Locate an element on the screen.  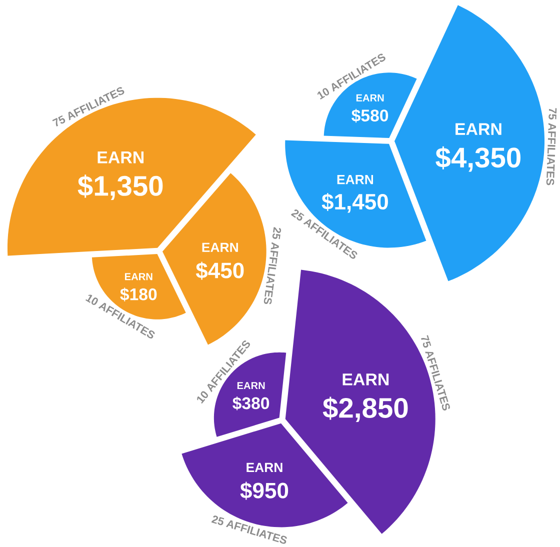
data-label: $1,450 is located at coordinates (355, 202).